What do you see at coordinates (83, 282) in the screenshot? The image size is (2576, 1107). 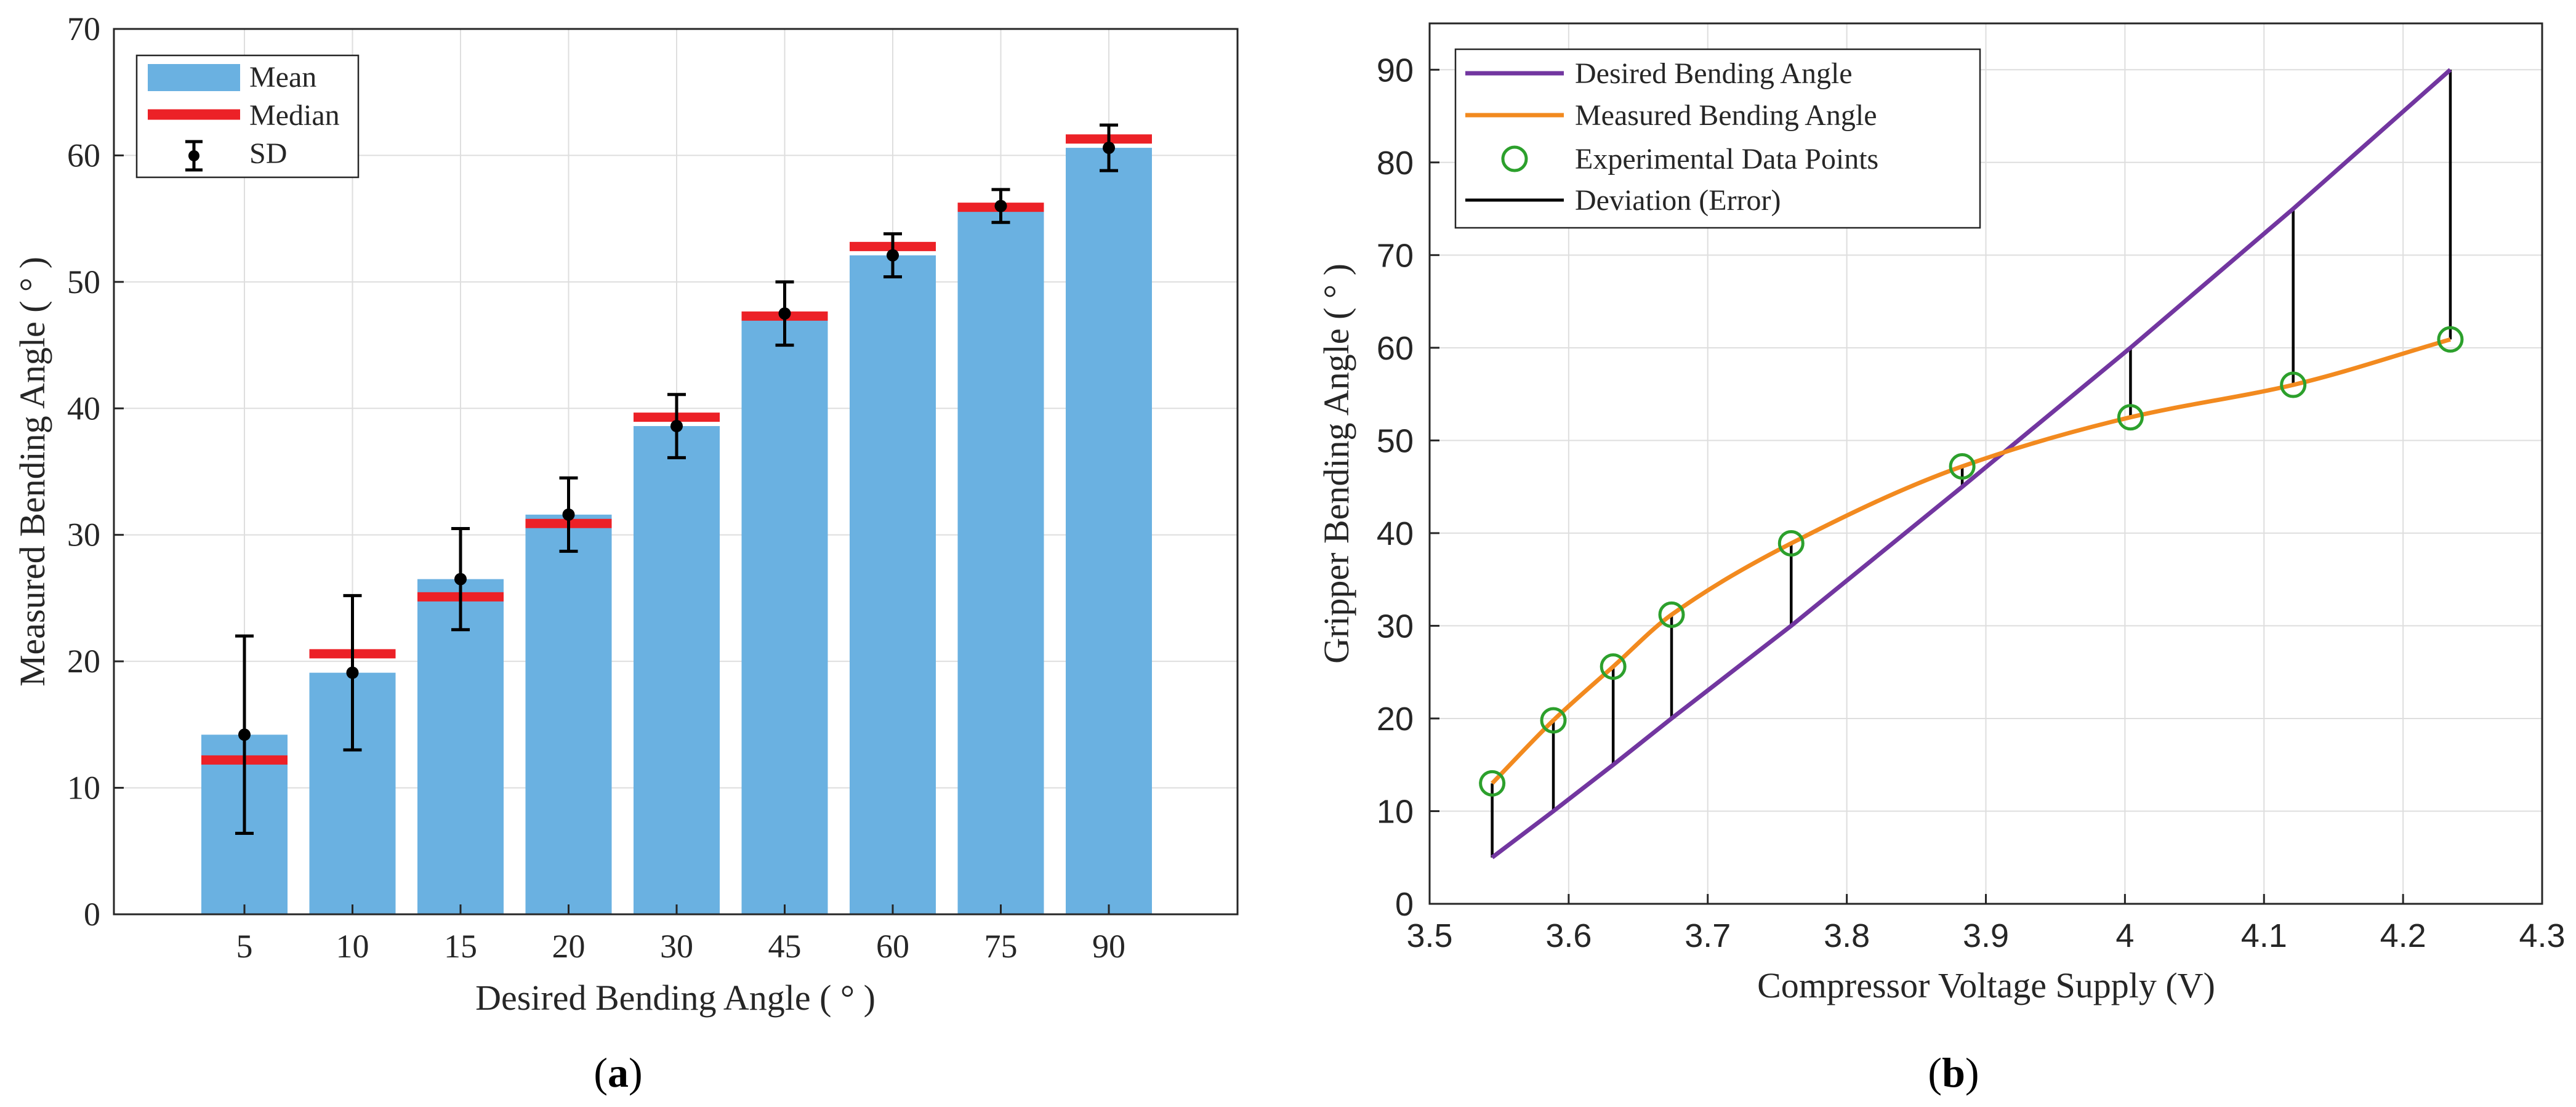 I see `panel-a-ytick-label-50: 50` at bounding box center [83, 282].